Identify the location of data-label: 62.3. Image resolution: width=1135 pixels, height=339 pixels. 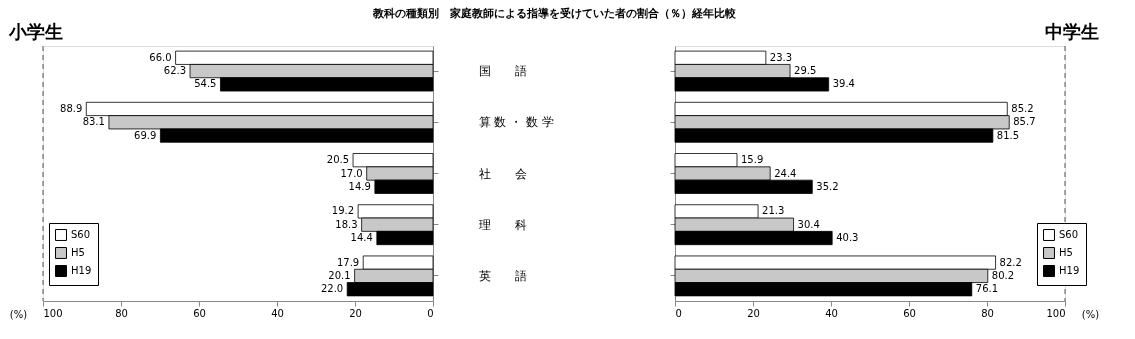
(175, 71).